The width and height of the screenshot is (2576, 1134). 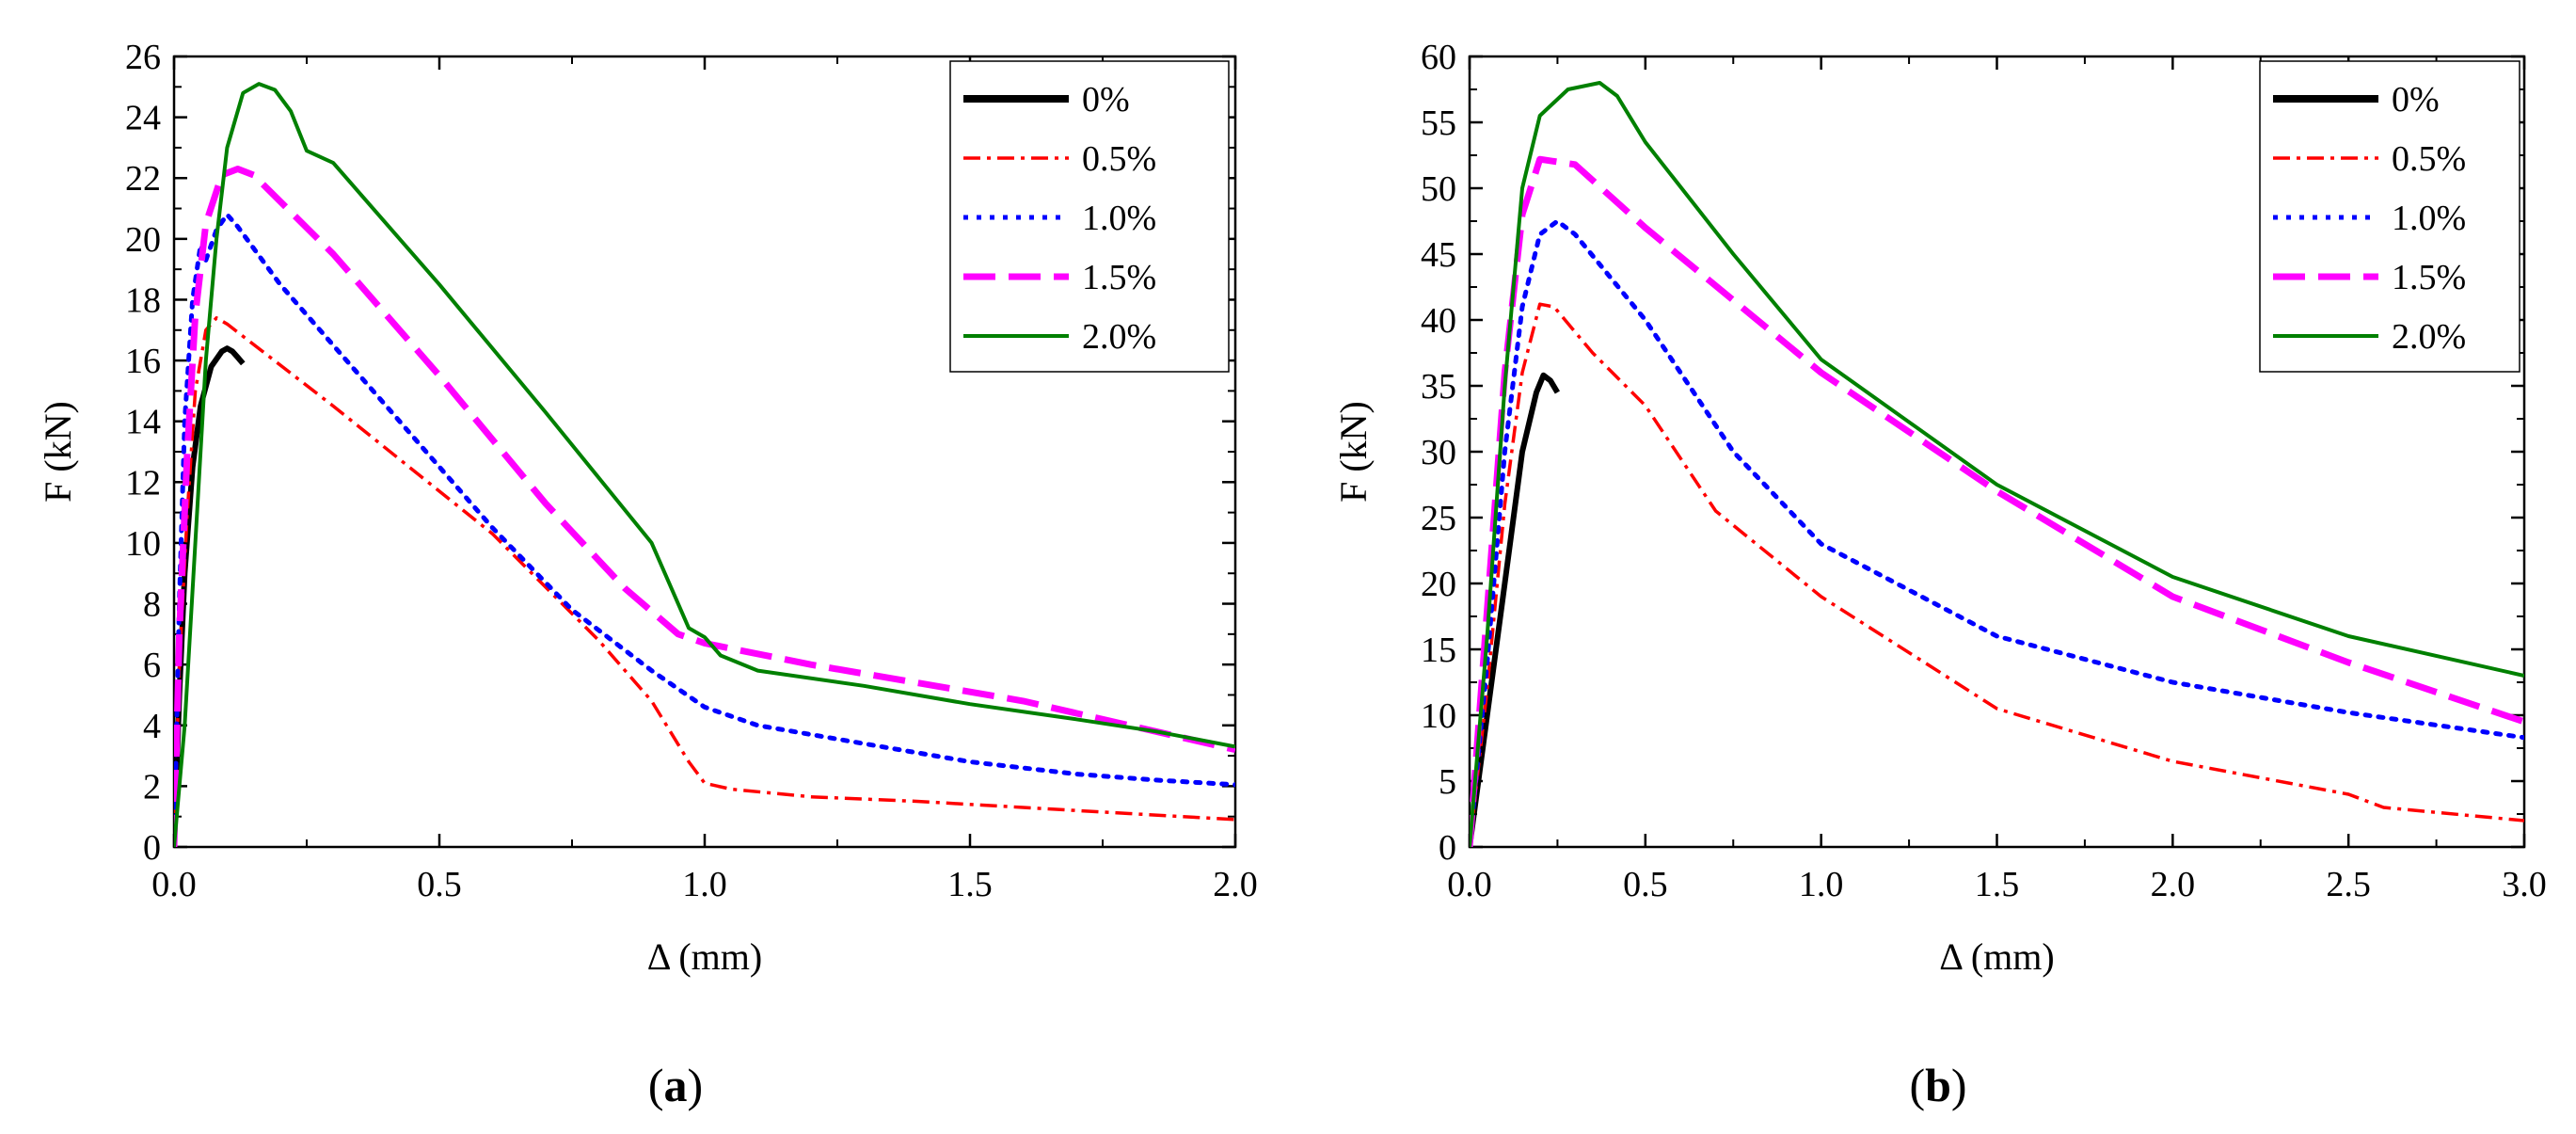 I want to click on y-tick-label: 55, so click(x=1439, y=124).